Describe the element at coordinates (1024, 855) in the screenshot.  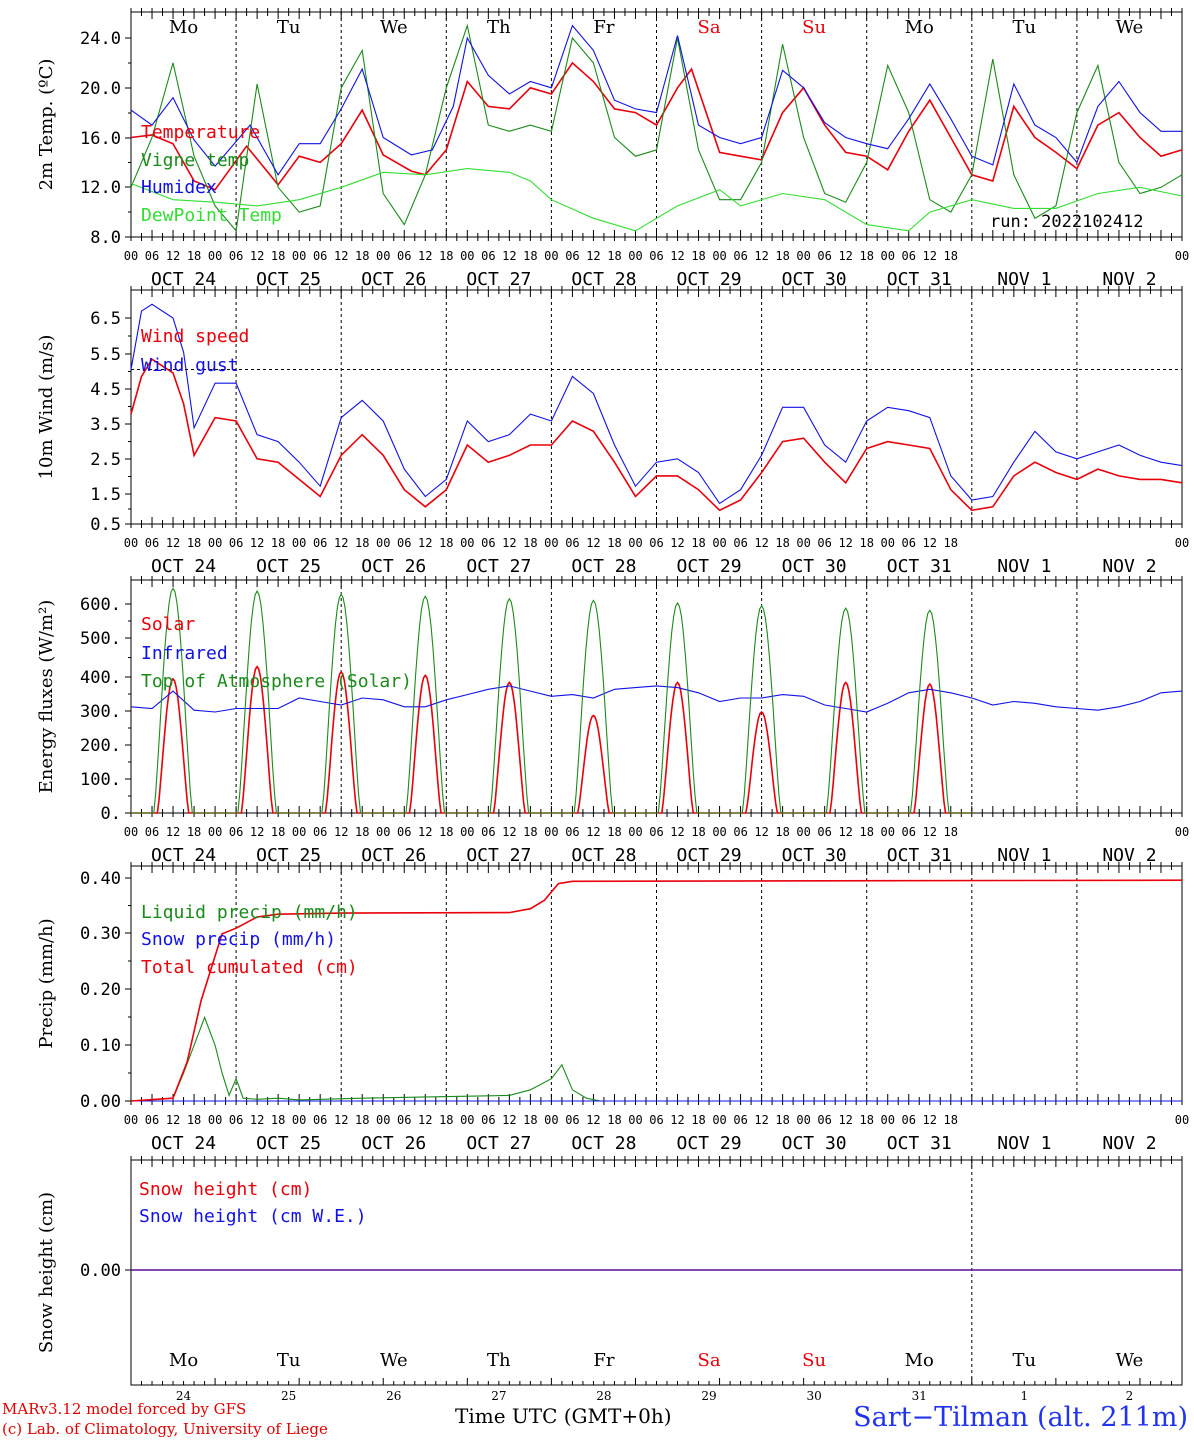
I see `date-label: NOV 1` at that location.